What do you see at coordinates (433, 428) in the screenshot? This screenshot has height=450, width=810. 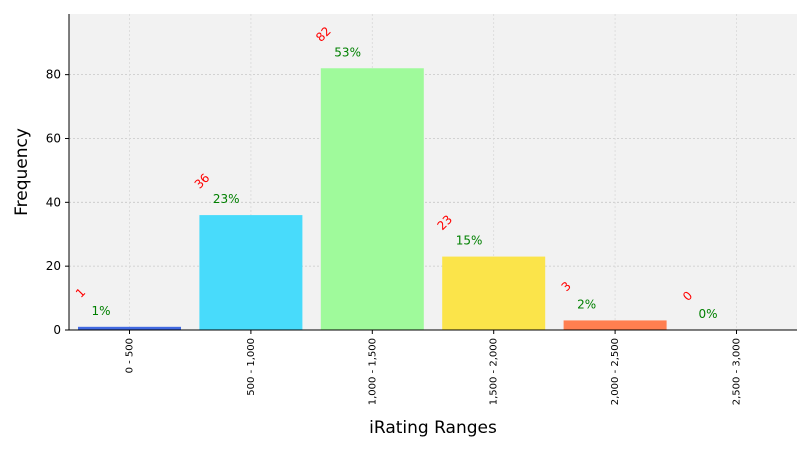 I see `x-axis-title: iRating Ranges` at bounding box center [433, 428].